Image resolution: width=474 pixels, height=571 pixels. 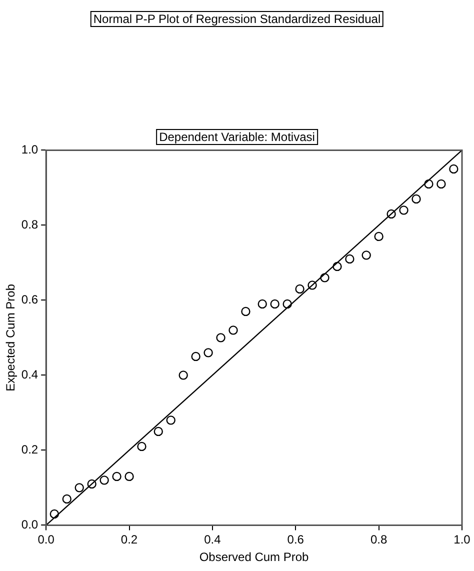 What do you see at coordinates (129, 539) in the screenshot?
I see `x-tick-label: 0.2` at bounding box center [129, 539].